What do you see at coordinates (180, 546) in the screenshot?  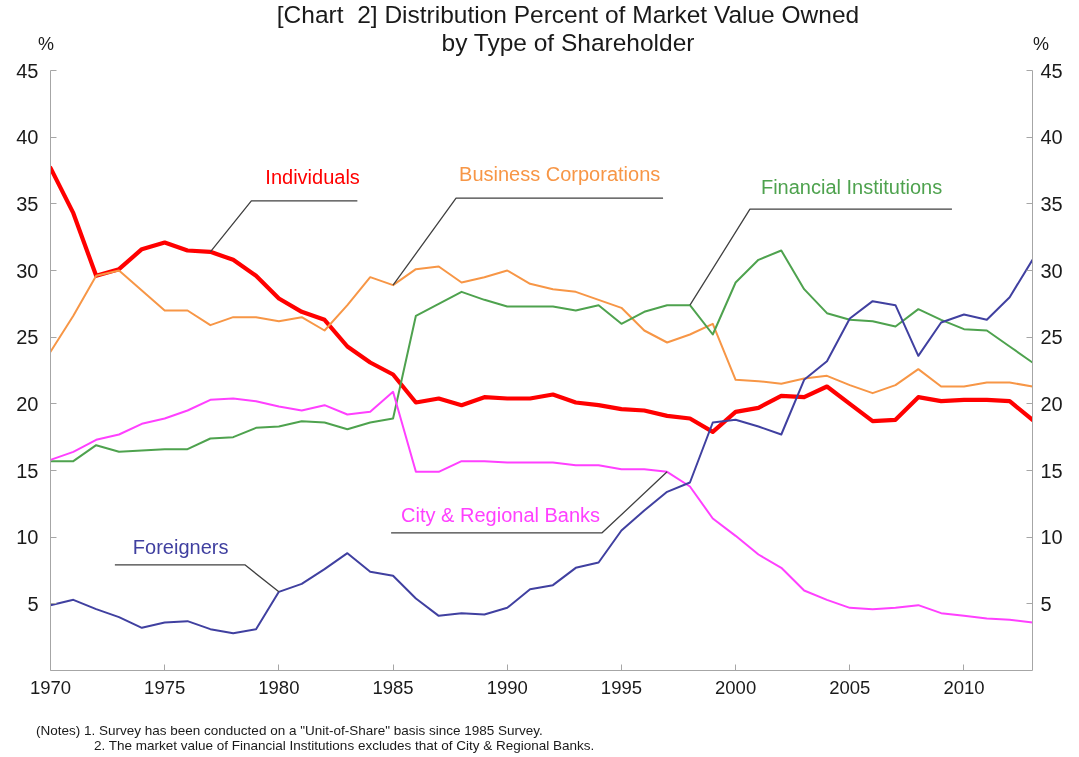 I see `text: Foreigners` at bounding box center [180, 546].